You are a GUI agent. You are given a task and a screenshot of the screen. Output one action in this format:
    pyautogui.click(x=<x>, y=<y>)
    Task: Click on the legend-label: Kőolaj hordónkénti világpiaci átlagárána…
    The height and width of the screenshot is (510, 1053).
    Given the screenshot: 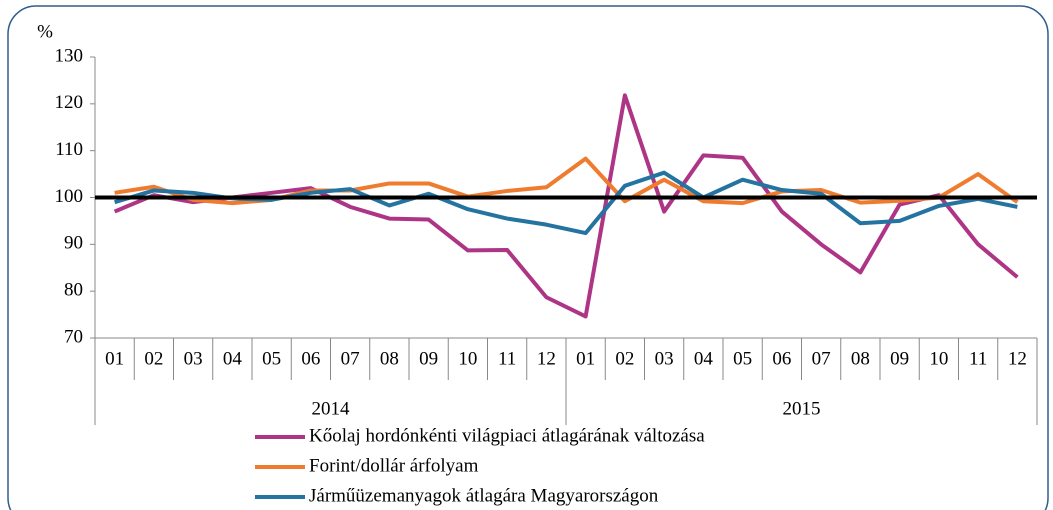 What is the action you would take?
    pyautogui.click(x=507, y=435)
    